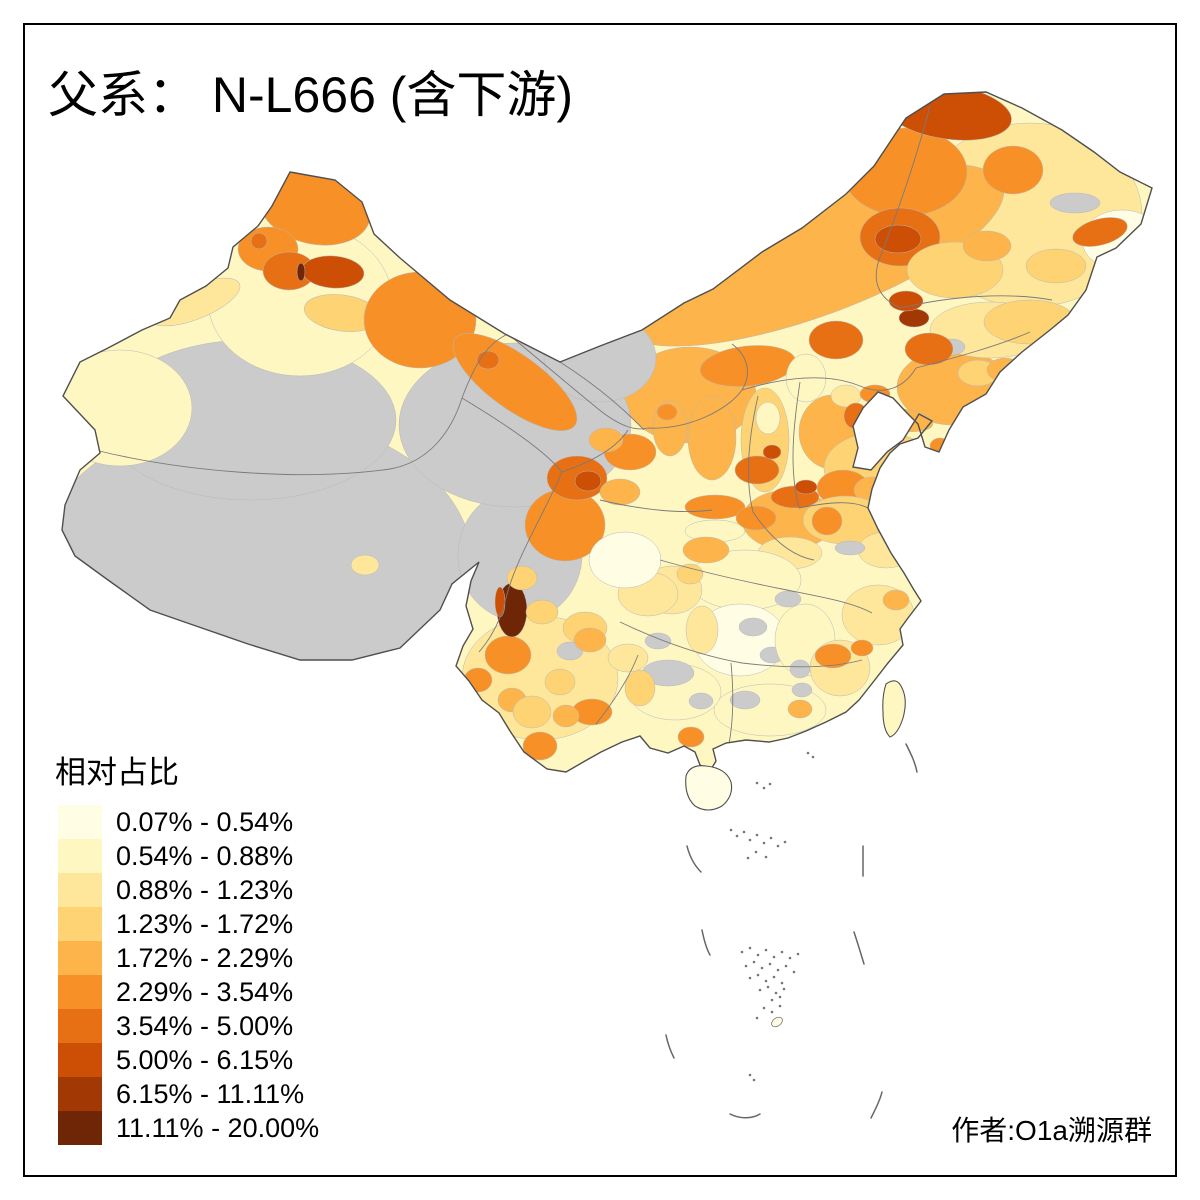 This screenshot has height=1200, width=1200. I want to click on legend-label: 5.00% - 6.15%, so click(204, 1060).